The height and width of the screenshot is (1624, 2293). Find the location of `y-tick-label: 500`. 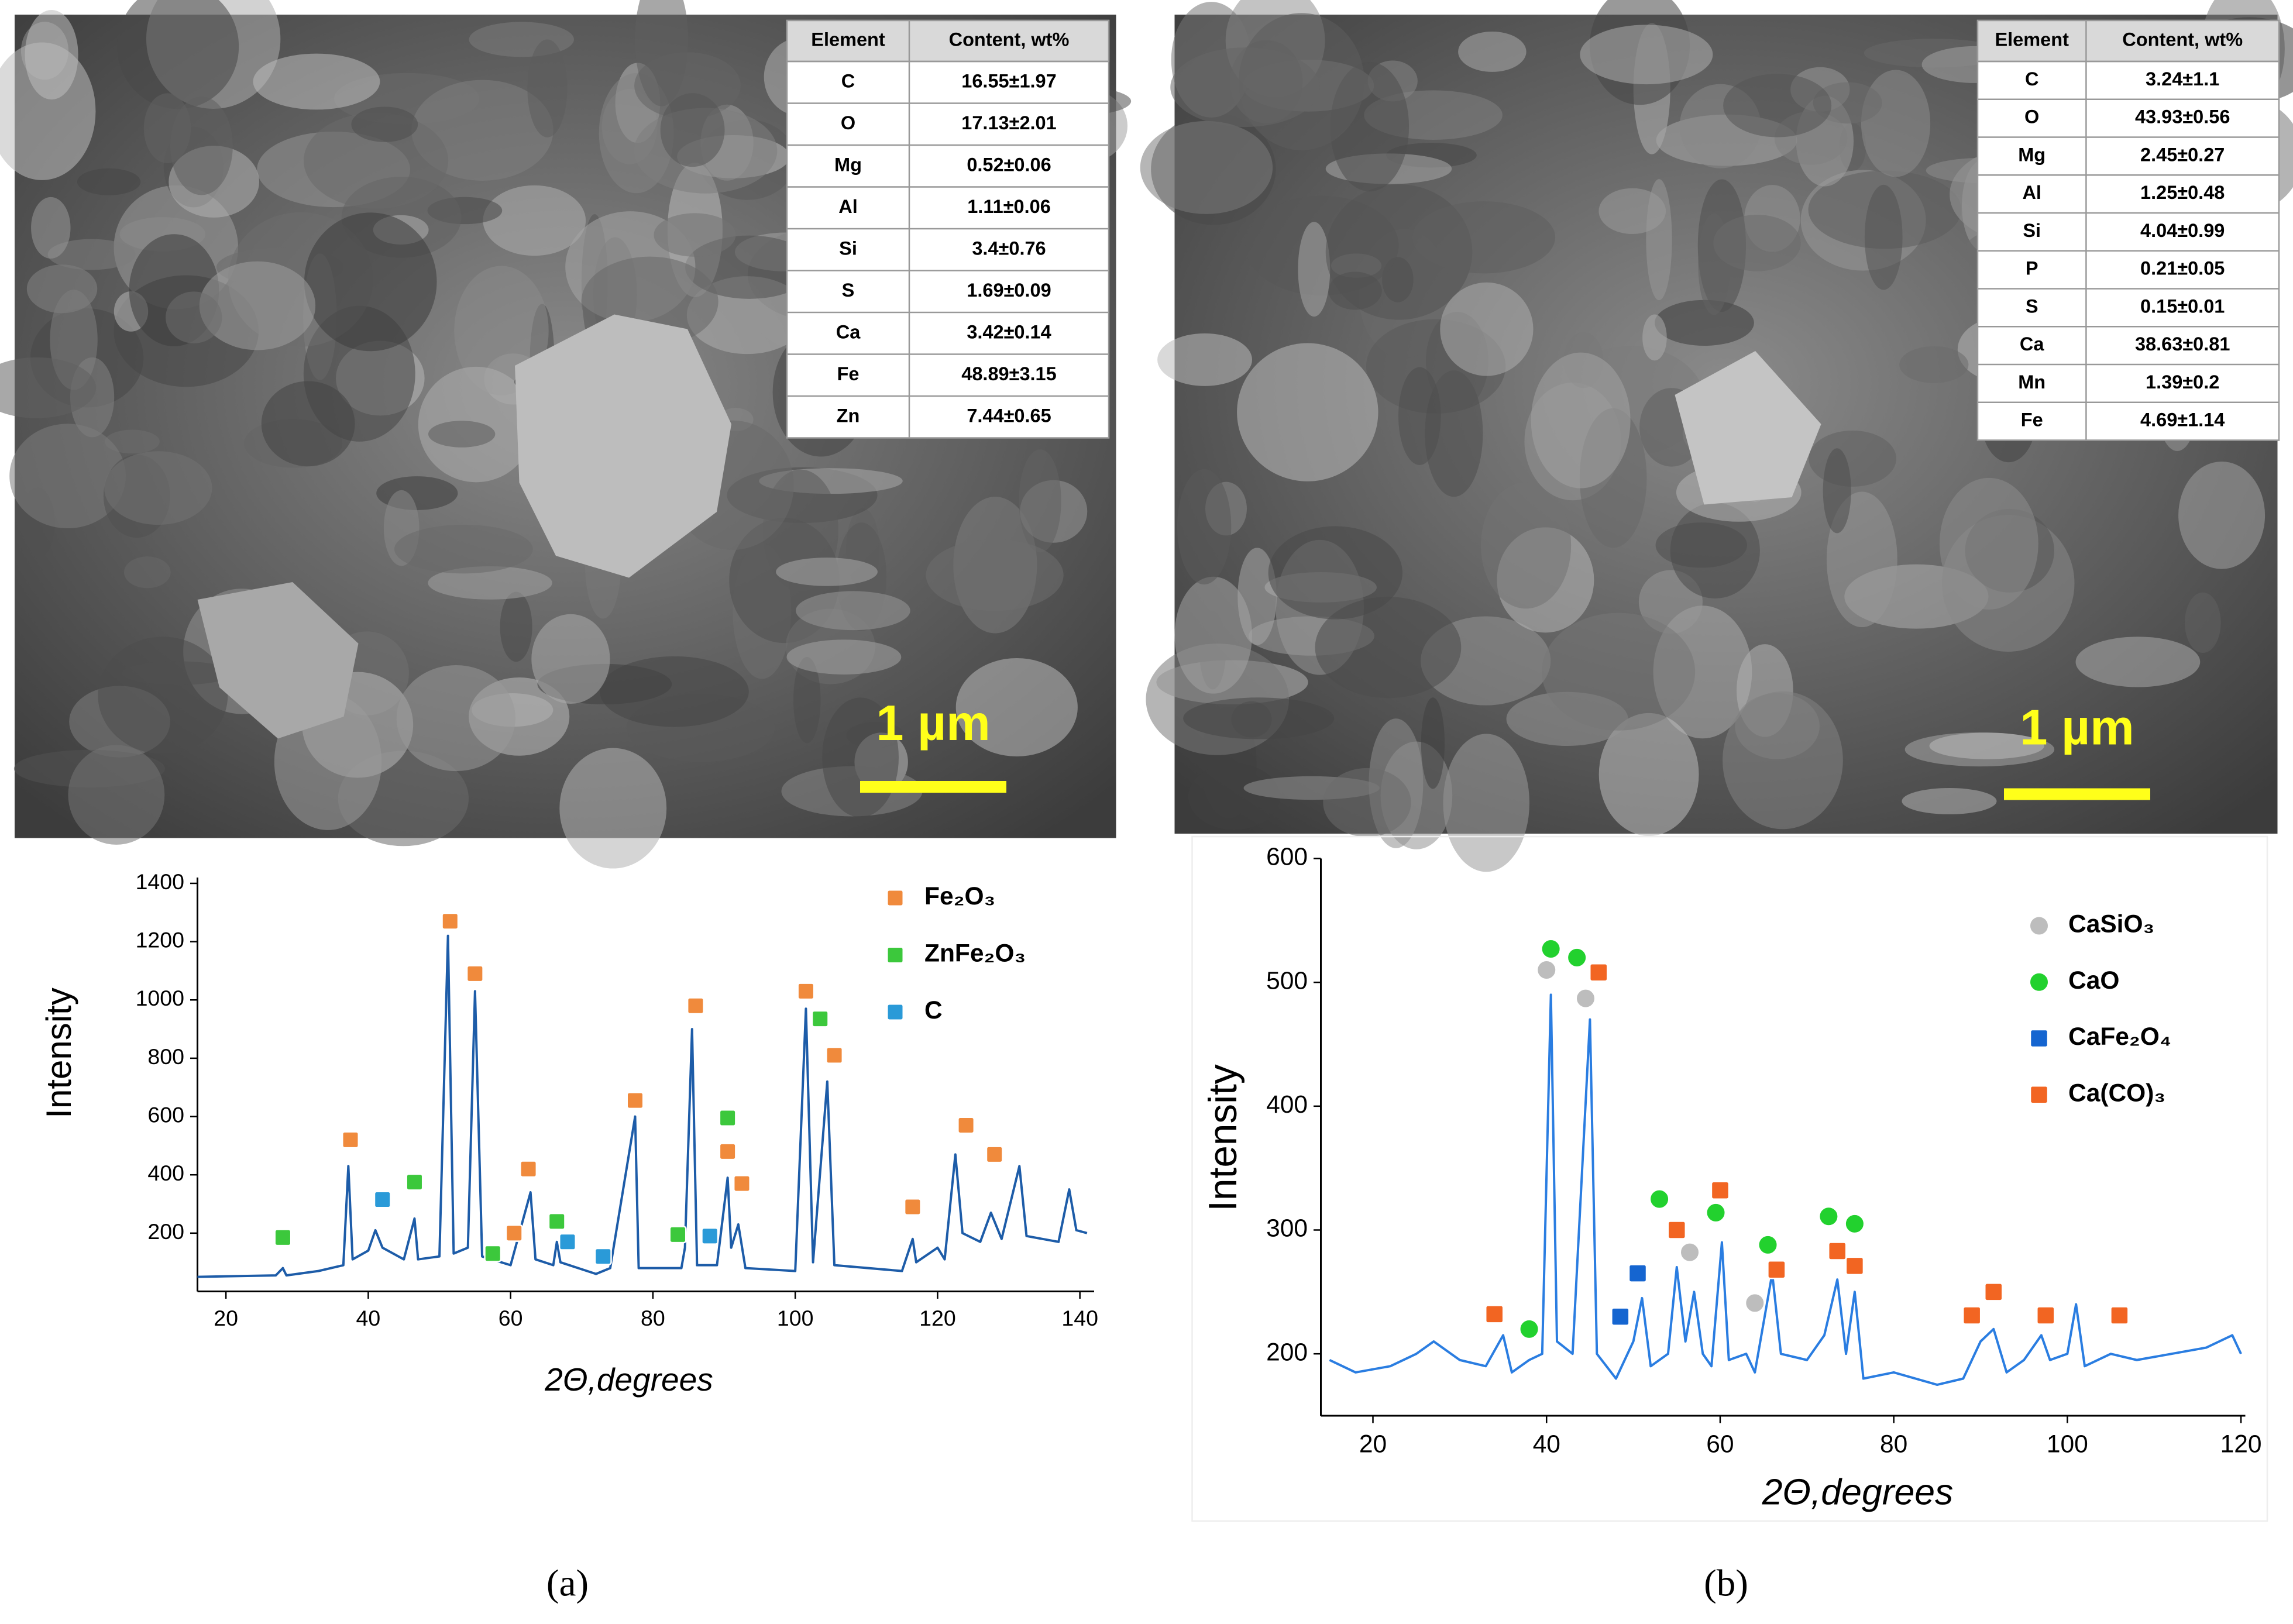

y-tick-label: 500 is located at coordinates (1287, 981).